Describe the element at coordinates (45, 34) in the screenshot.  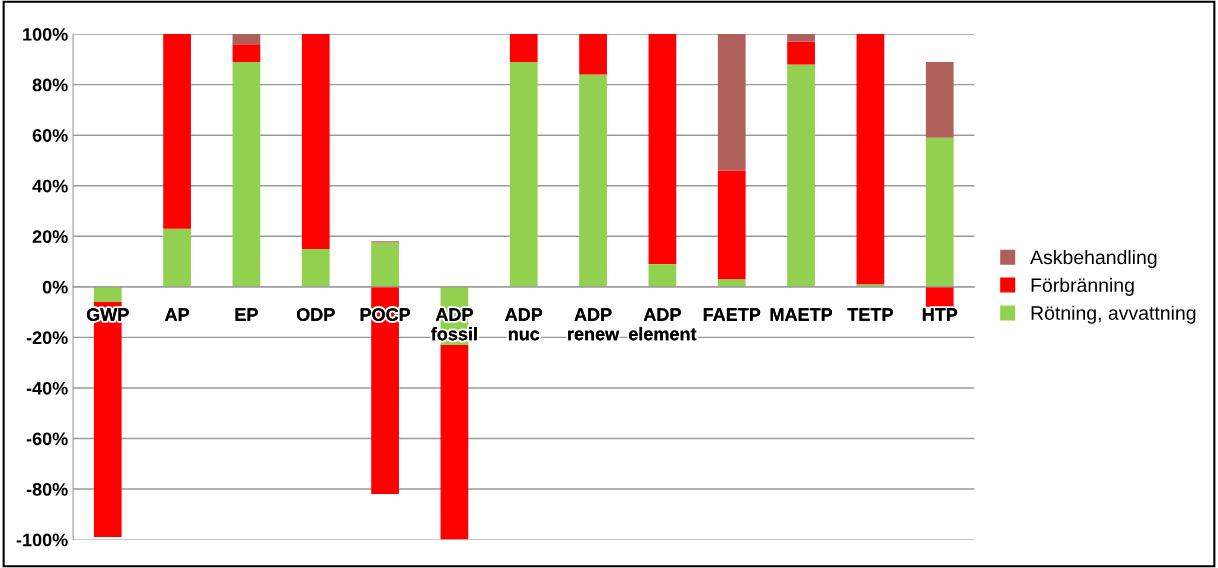
I see `y-tick-label: 100%` at that location.